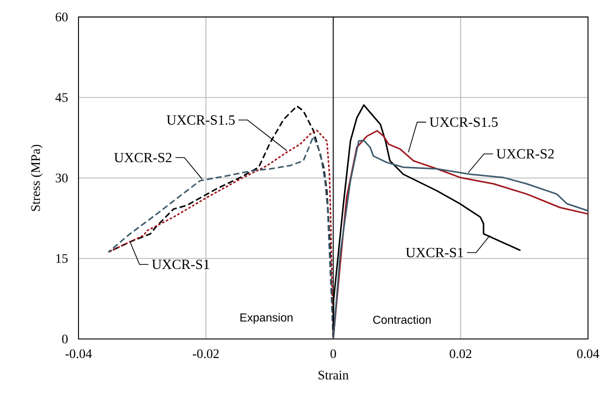 The height and width of the screenshot is (406, 614). What do you see at coordinates (588, 353) in the screenshot?
I see `x-tick-label: 0.04` at bounding box center [588, 353].